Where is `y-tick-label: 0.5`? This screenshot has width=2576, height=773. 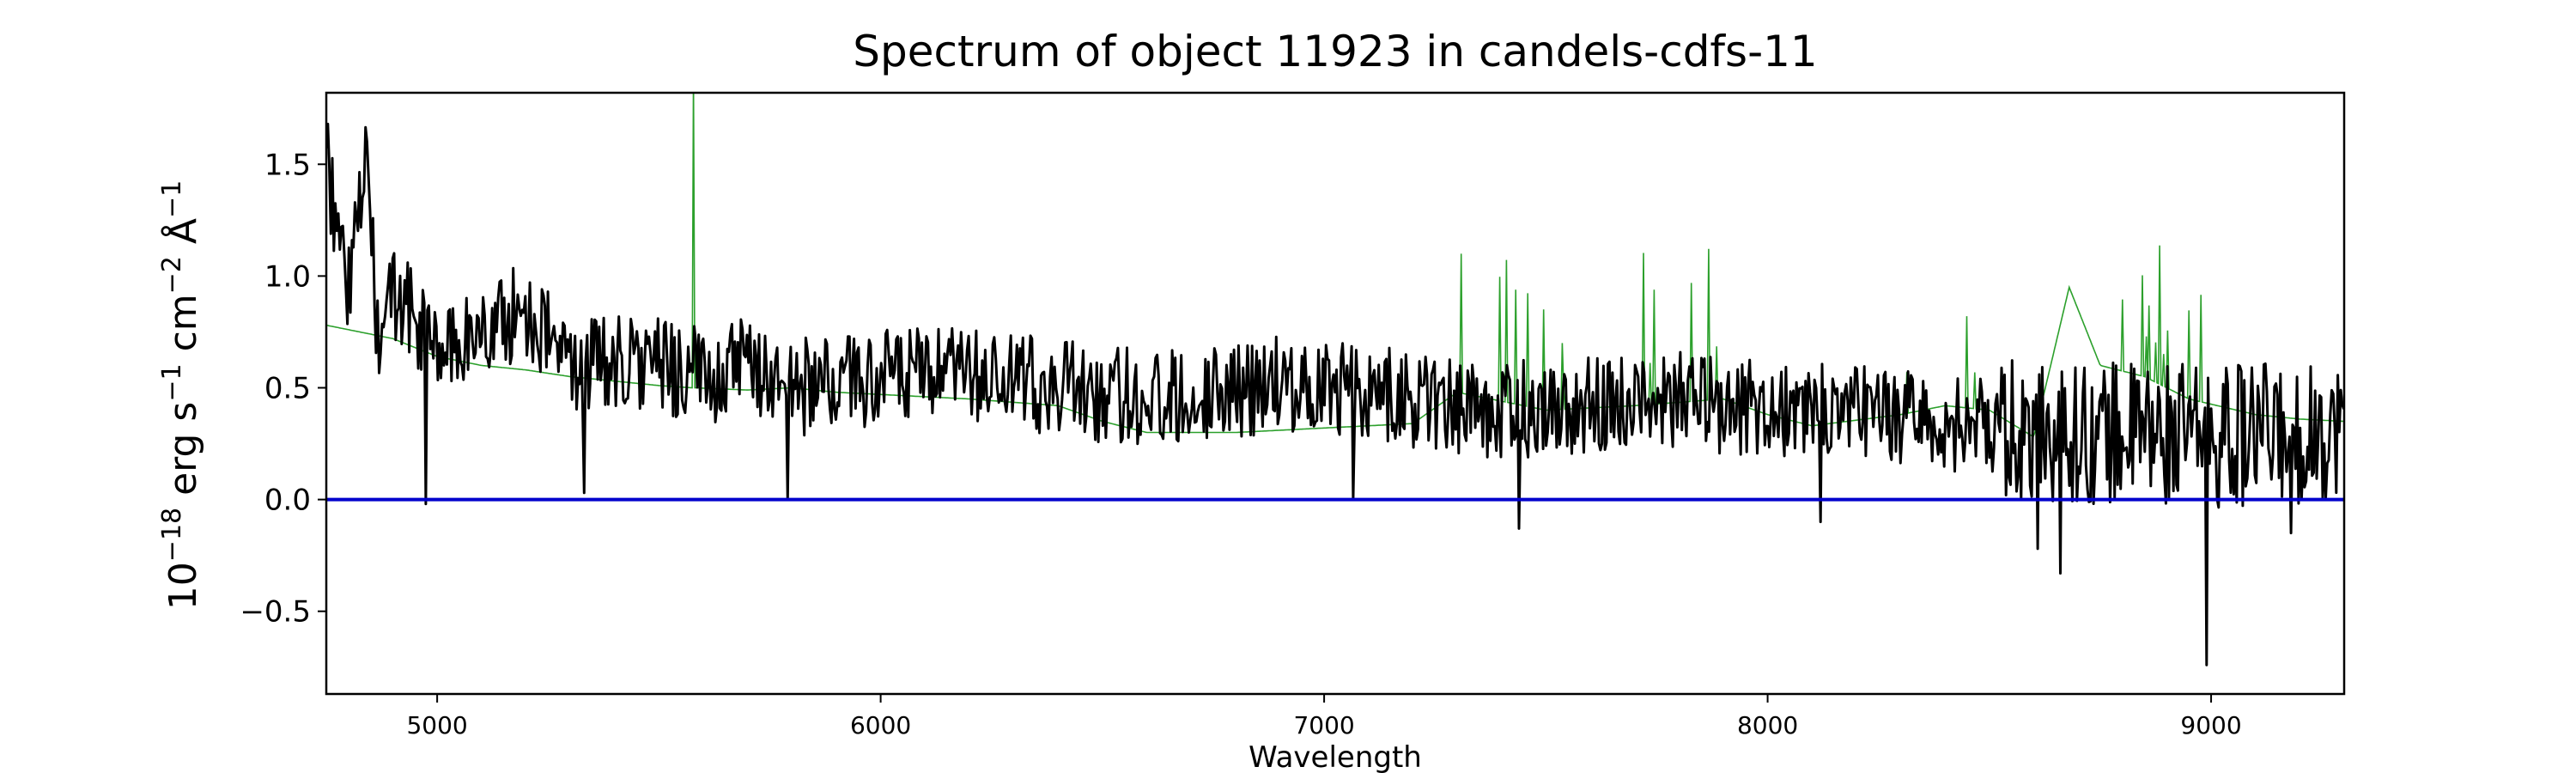
y-tick-label: 0.5 is located at coordinates (287, 388).